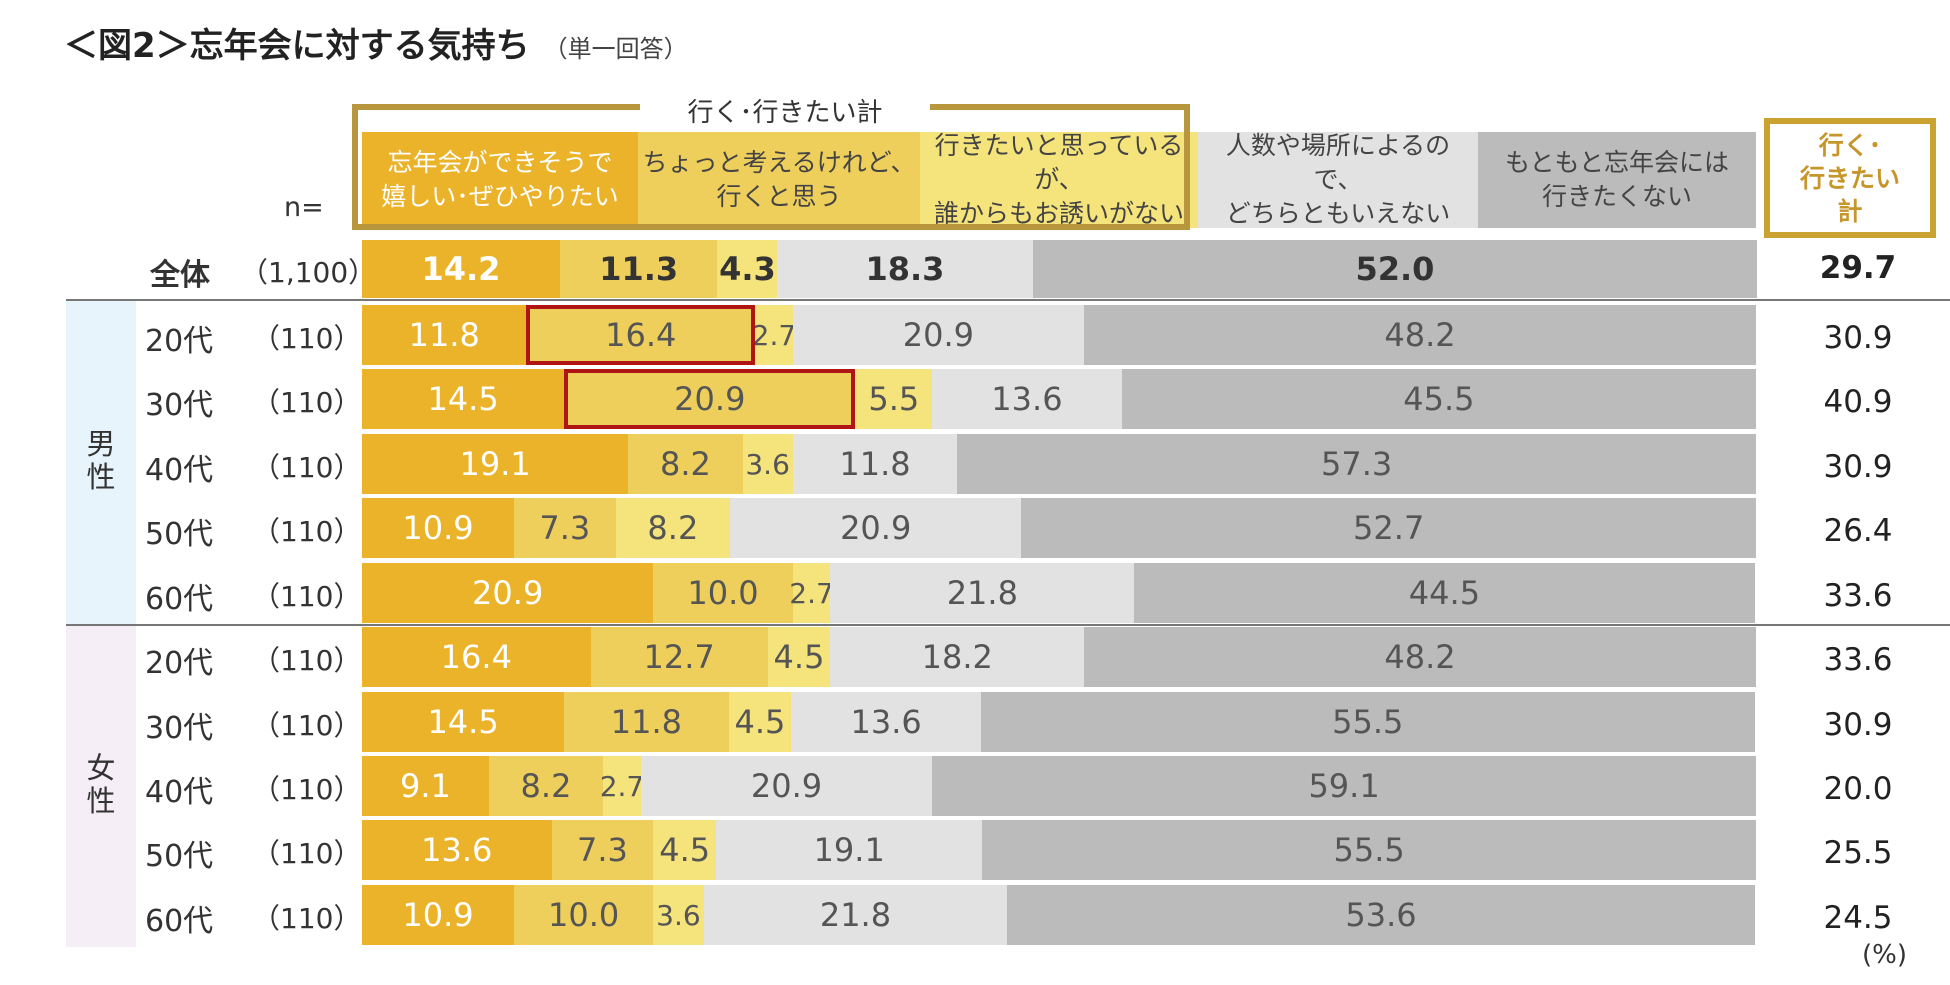  I want to click on male-group-label-char-2: 性, so click(101, 477).